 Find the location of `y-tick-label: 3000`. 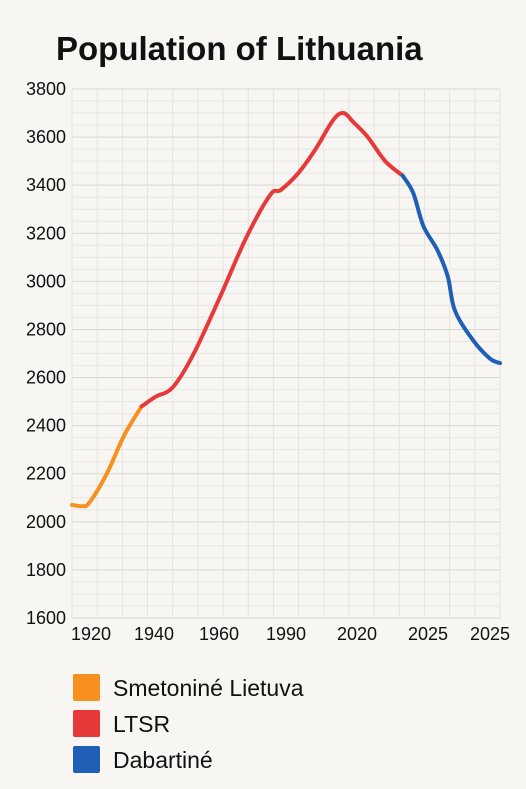

y-tick-label: 3000 is located at coordinates (46, 281).